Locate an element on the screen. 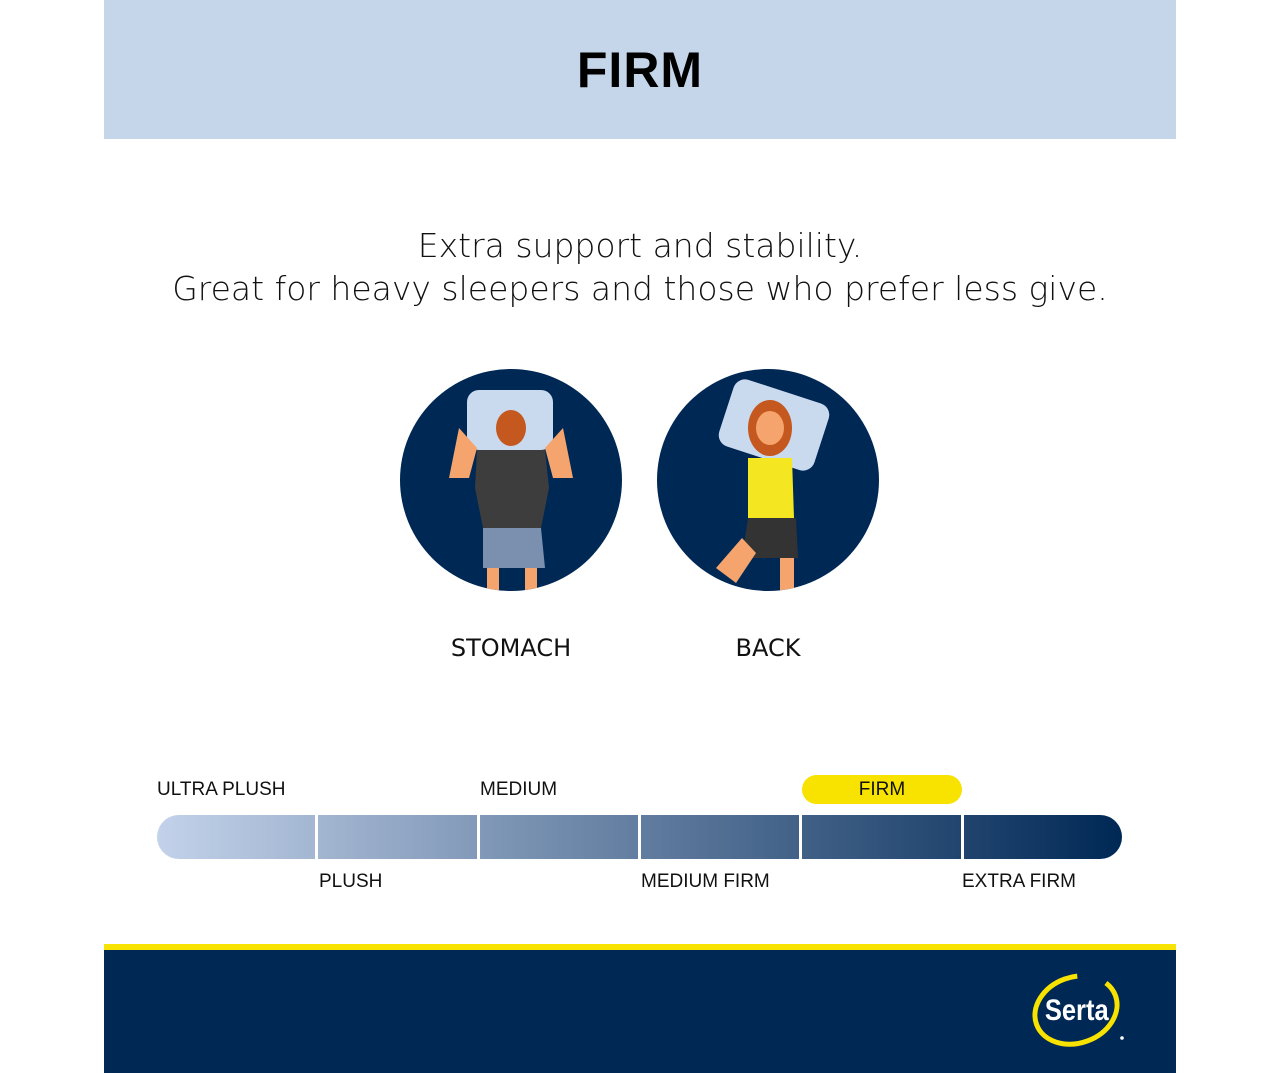 The height and width of the screenshot is (1073, 1280). stomach-sleeper-illustration-icon is located at coordinates (511, 480).